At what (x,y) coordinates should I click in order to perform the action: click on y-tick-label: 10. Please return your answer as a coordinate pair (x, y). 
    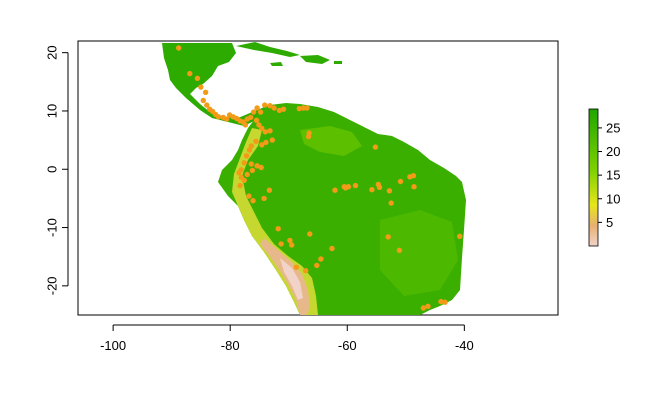
    Looking at the image, I should click on (52, 111).